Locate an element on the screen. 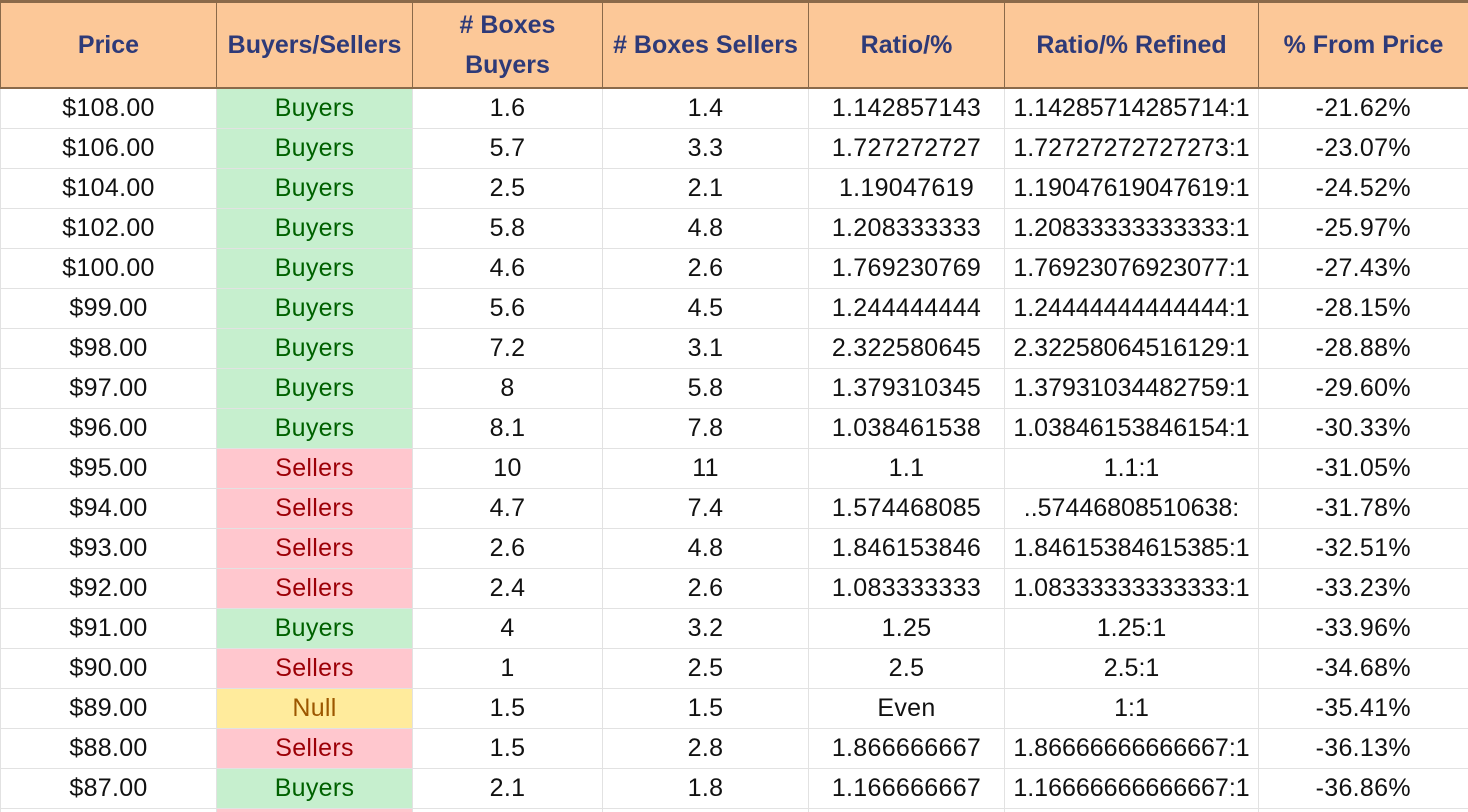 This screenshot has height=812, width=1468. cell-ratio: 1.083333333 is located at coordinates (906, 588).